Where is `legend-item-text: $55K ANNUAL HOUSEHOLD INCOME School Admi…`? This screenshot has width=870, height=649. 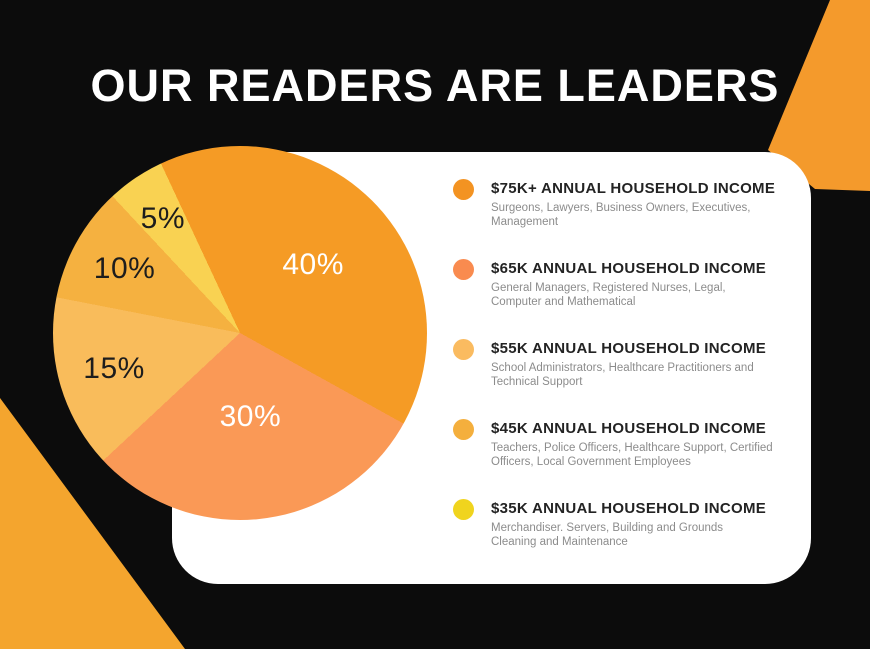 legend-item-text: $55K ANNUAL HOUSEHOLD INCOME School Admi… is located at coordinates (628, 364).